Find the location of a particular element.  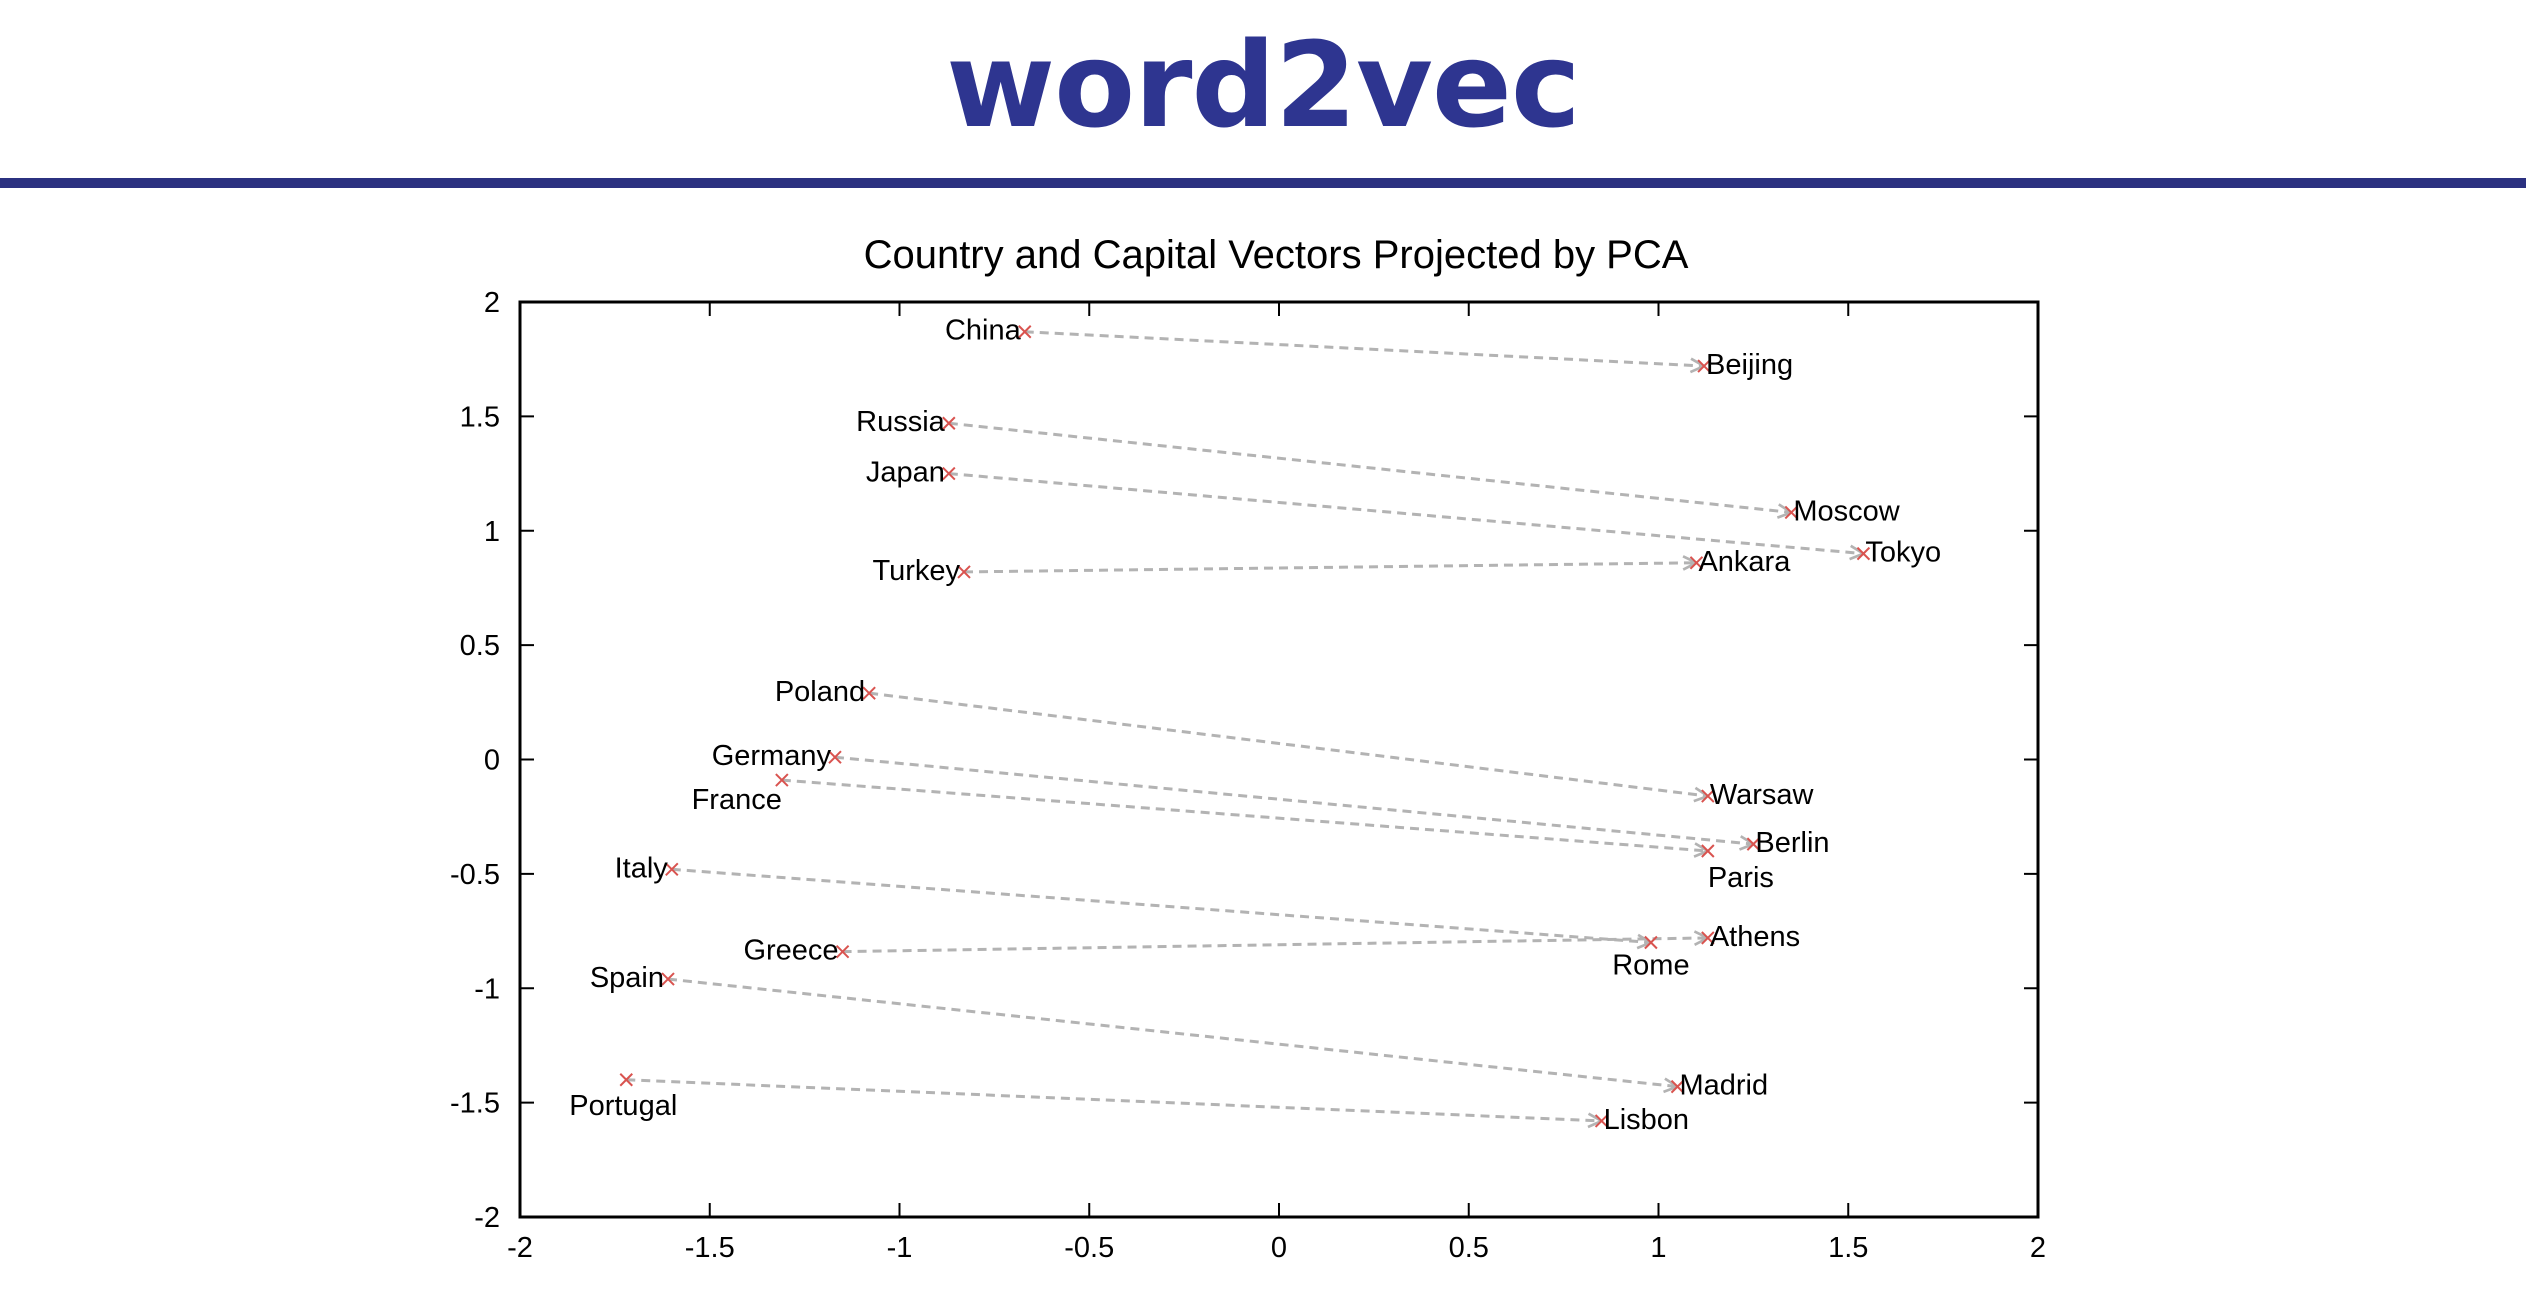

marker-moscow is located at coordinates (1791, 512).